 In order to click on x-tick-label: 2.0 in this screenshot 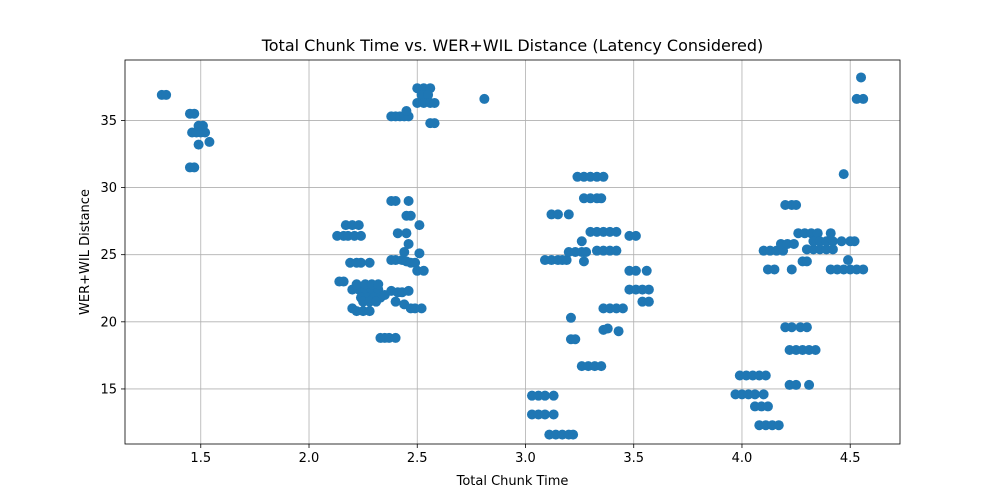, I will do `click(309, 458)`.